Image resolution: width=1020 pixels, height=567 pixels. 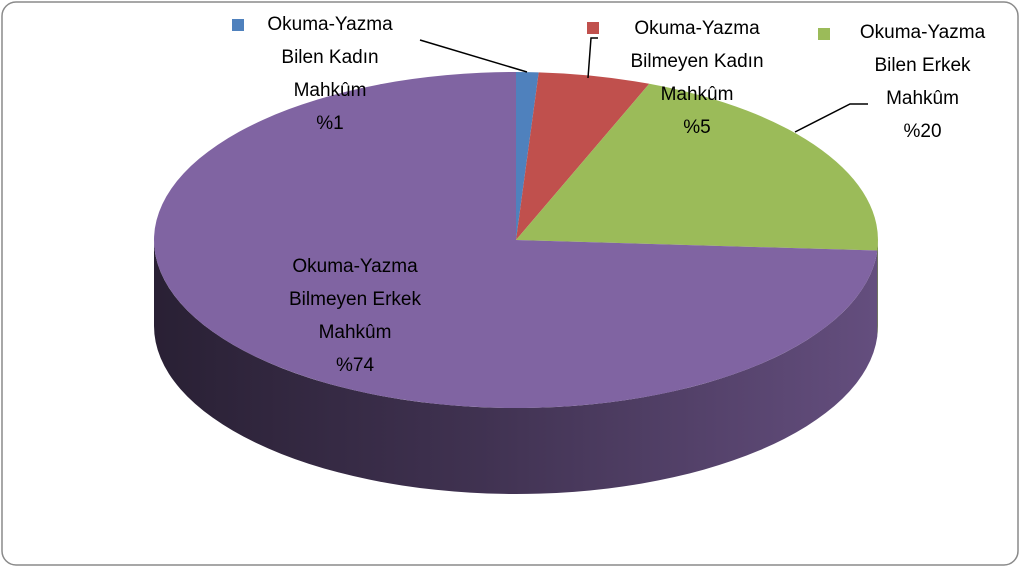 What do you see at coordinates (355, 365) in the screenshot?
I see `label-value: %74` at bounding box center [355, 365].